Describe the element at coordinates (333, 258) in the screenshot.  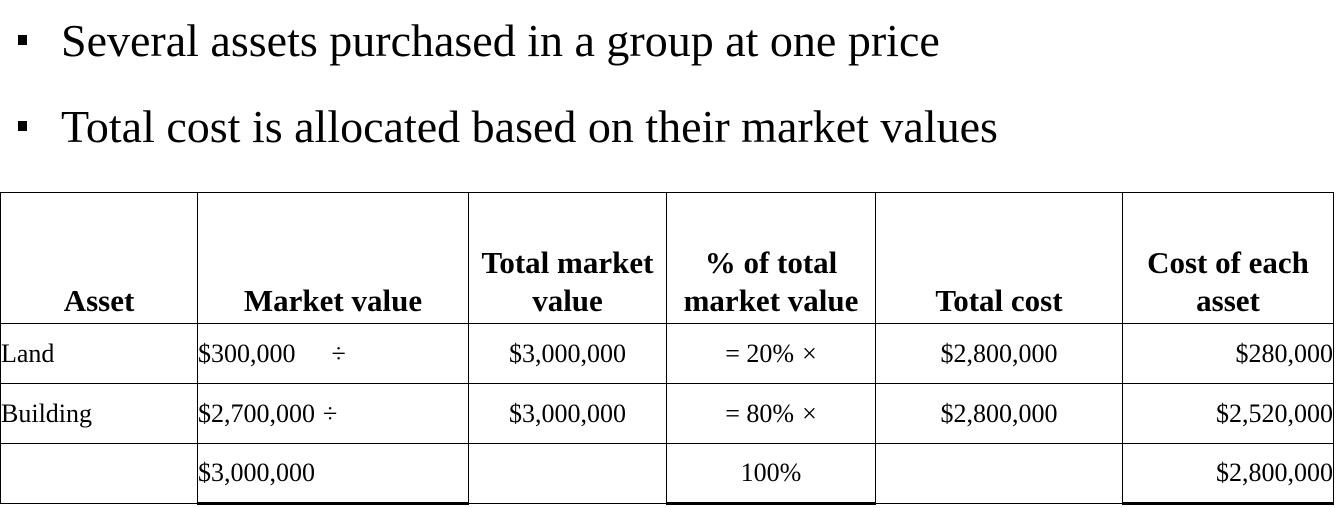
I see `header-market-value: Market value` at that location.